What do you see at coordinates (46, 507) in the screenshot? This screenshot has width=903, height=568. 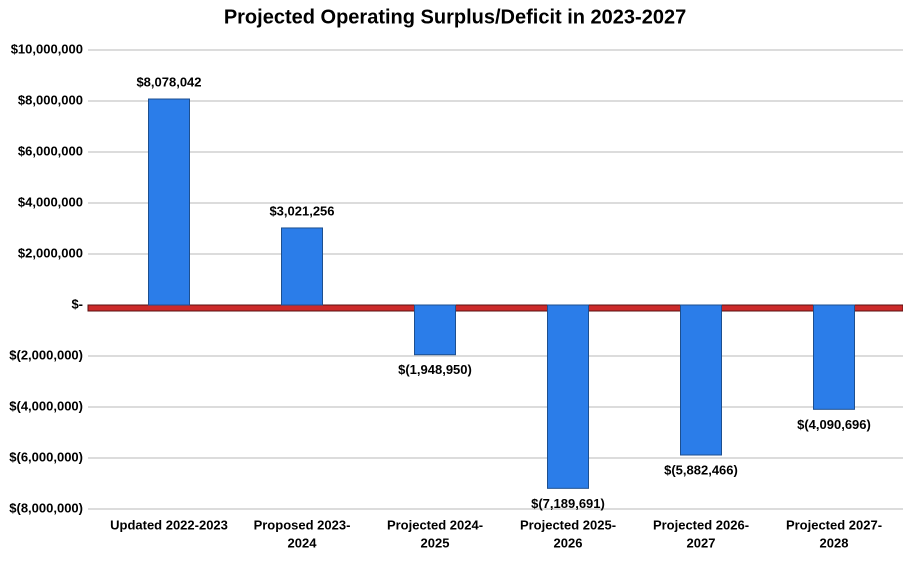 I see `y-tick-label: $(8,000,000)` at bounding box center [46, 507].